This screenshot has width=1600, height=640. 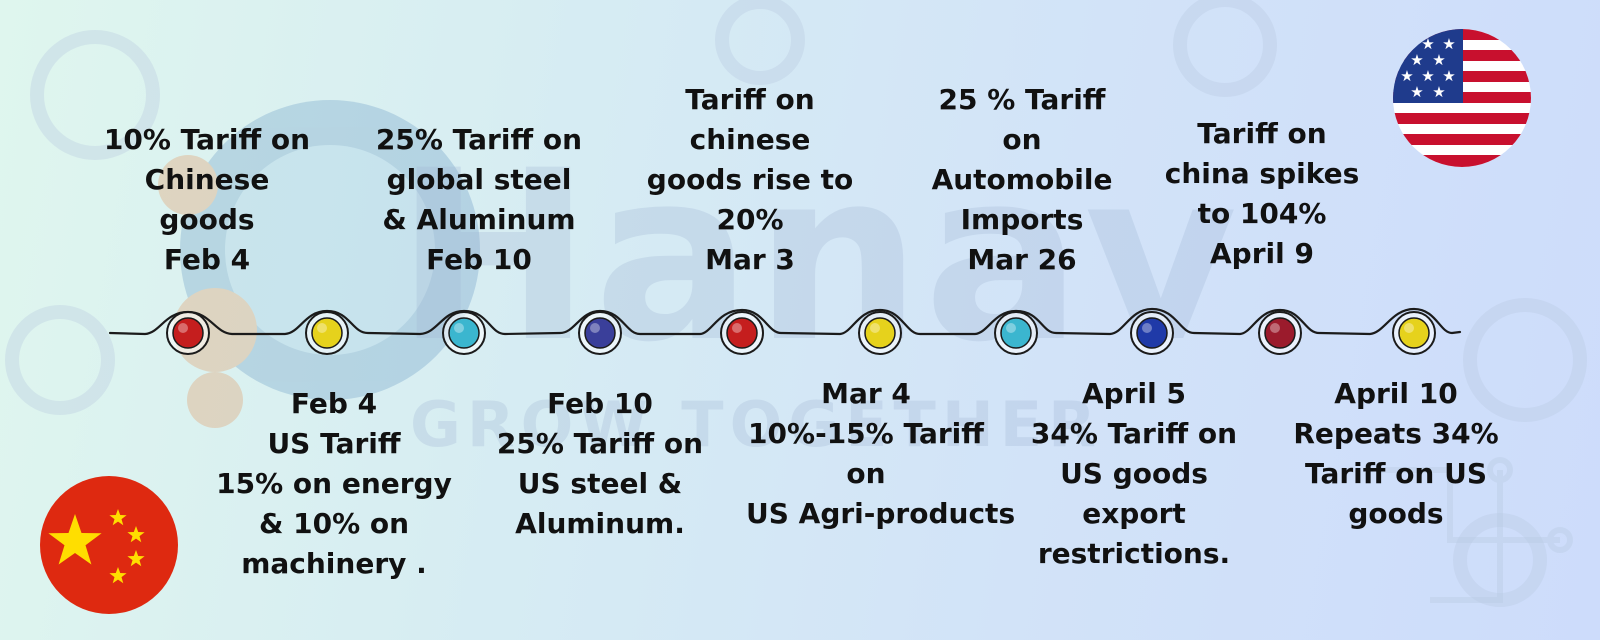 What do you see at coordinates (1396, 433) in the screenshot?
I see `event-line: Repeats 34%` at bounding box center [1396, 433].